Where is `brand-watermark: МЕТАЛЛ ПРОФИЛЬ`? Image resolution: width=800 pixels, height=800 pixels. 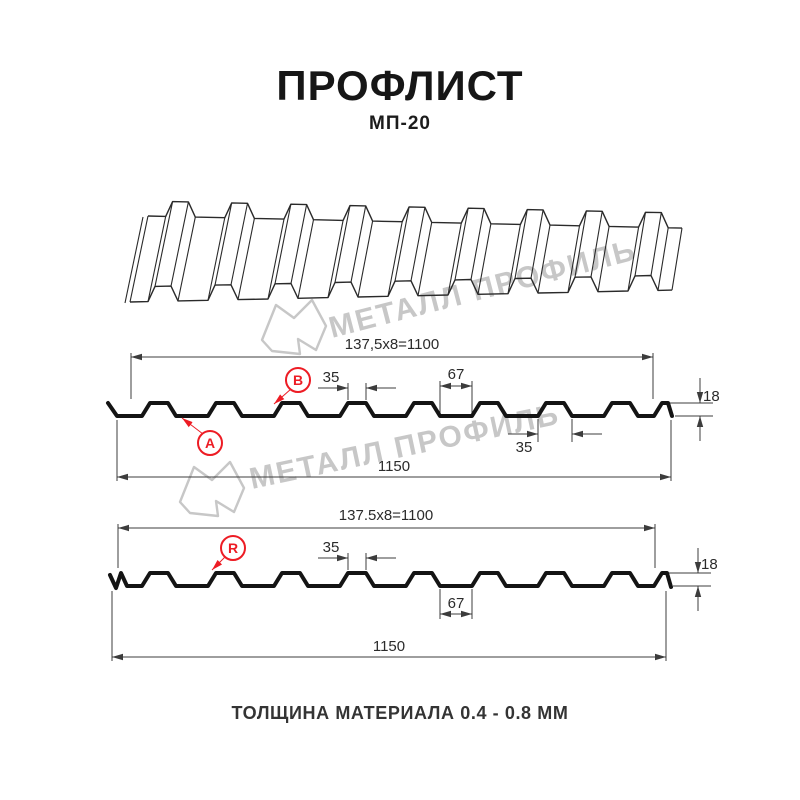 brand-watermark: МЕТАЛЛ ПРОФИЛЬ is located at coordinates (450, 295).